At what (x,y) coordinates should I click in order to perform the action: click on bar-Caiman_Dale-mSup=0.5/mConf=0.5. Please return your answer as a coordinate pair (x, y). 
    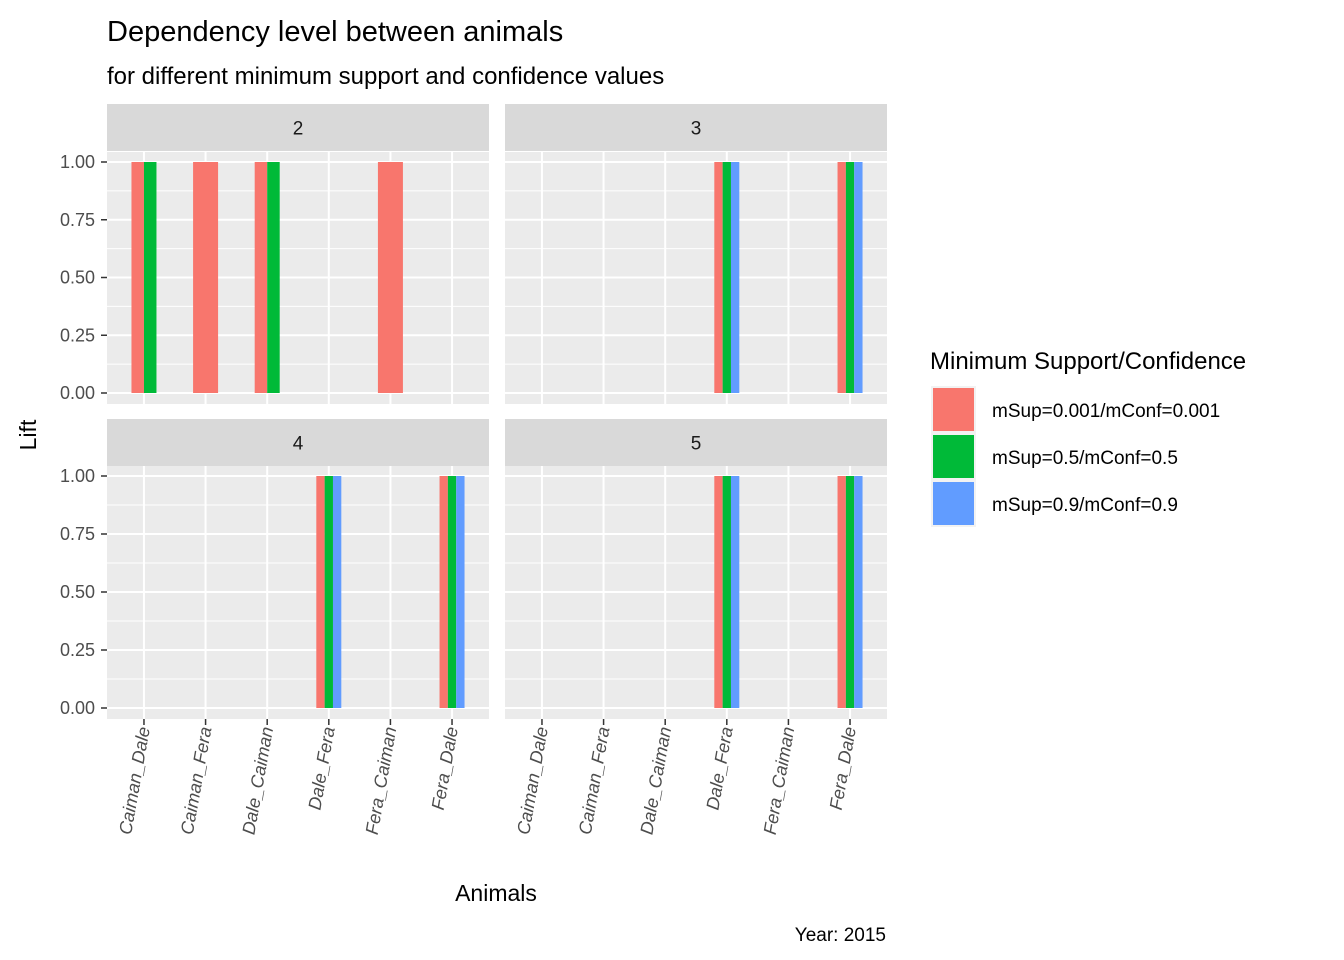
    Looking at the image, I should click on (150, 277).